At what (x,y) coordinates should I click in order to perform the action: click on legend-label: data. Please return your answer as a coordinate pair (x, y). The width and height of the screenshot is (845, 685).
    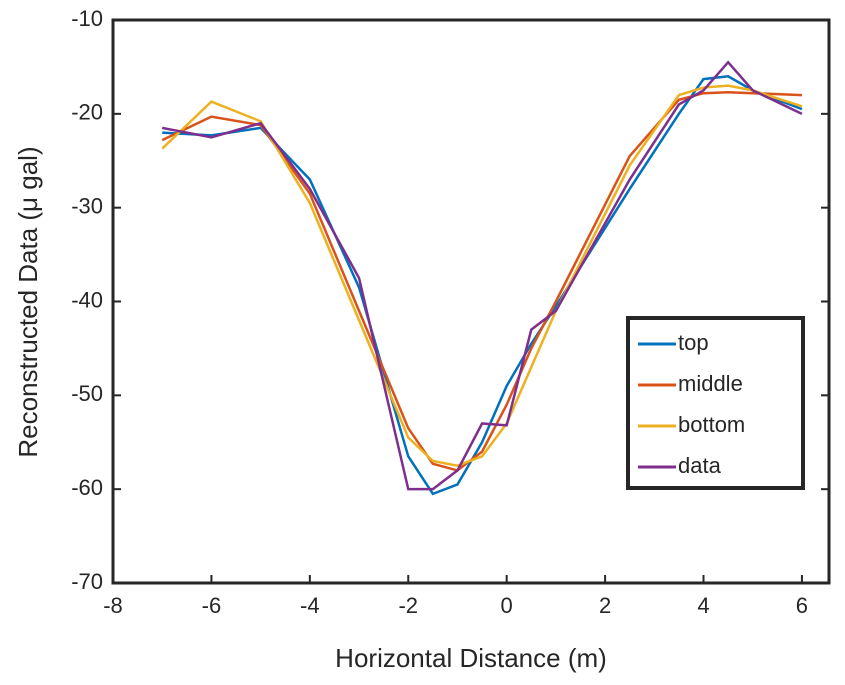
    Looking at the image, I should click on (700, 465).